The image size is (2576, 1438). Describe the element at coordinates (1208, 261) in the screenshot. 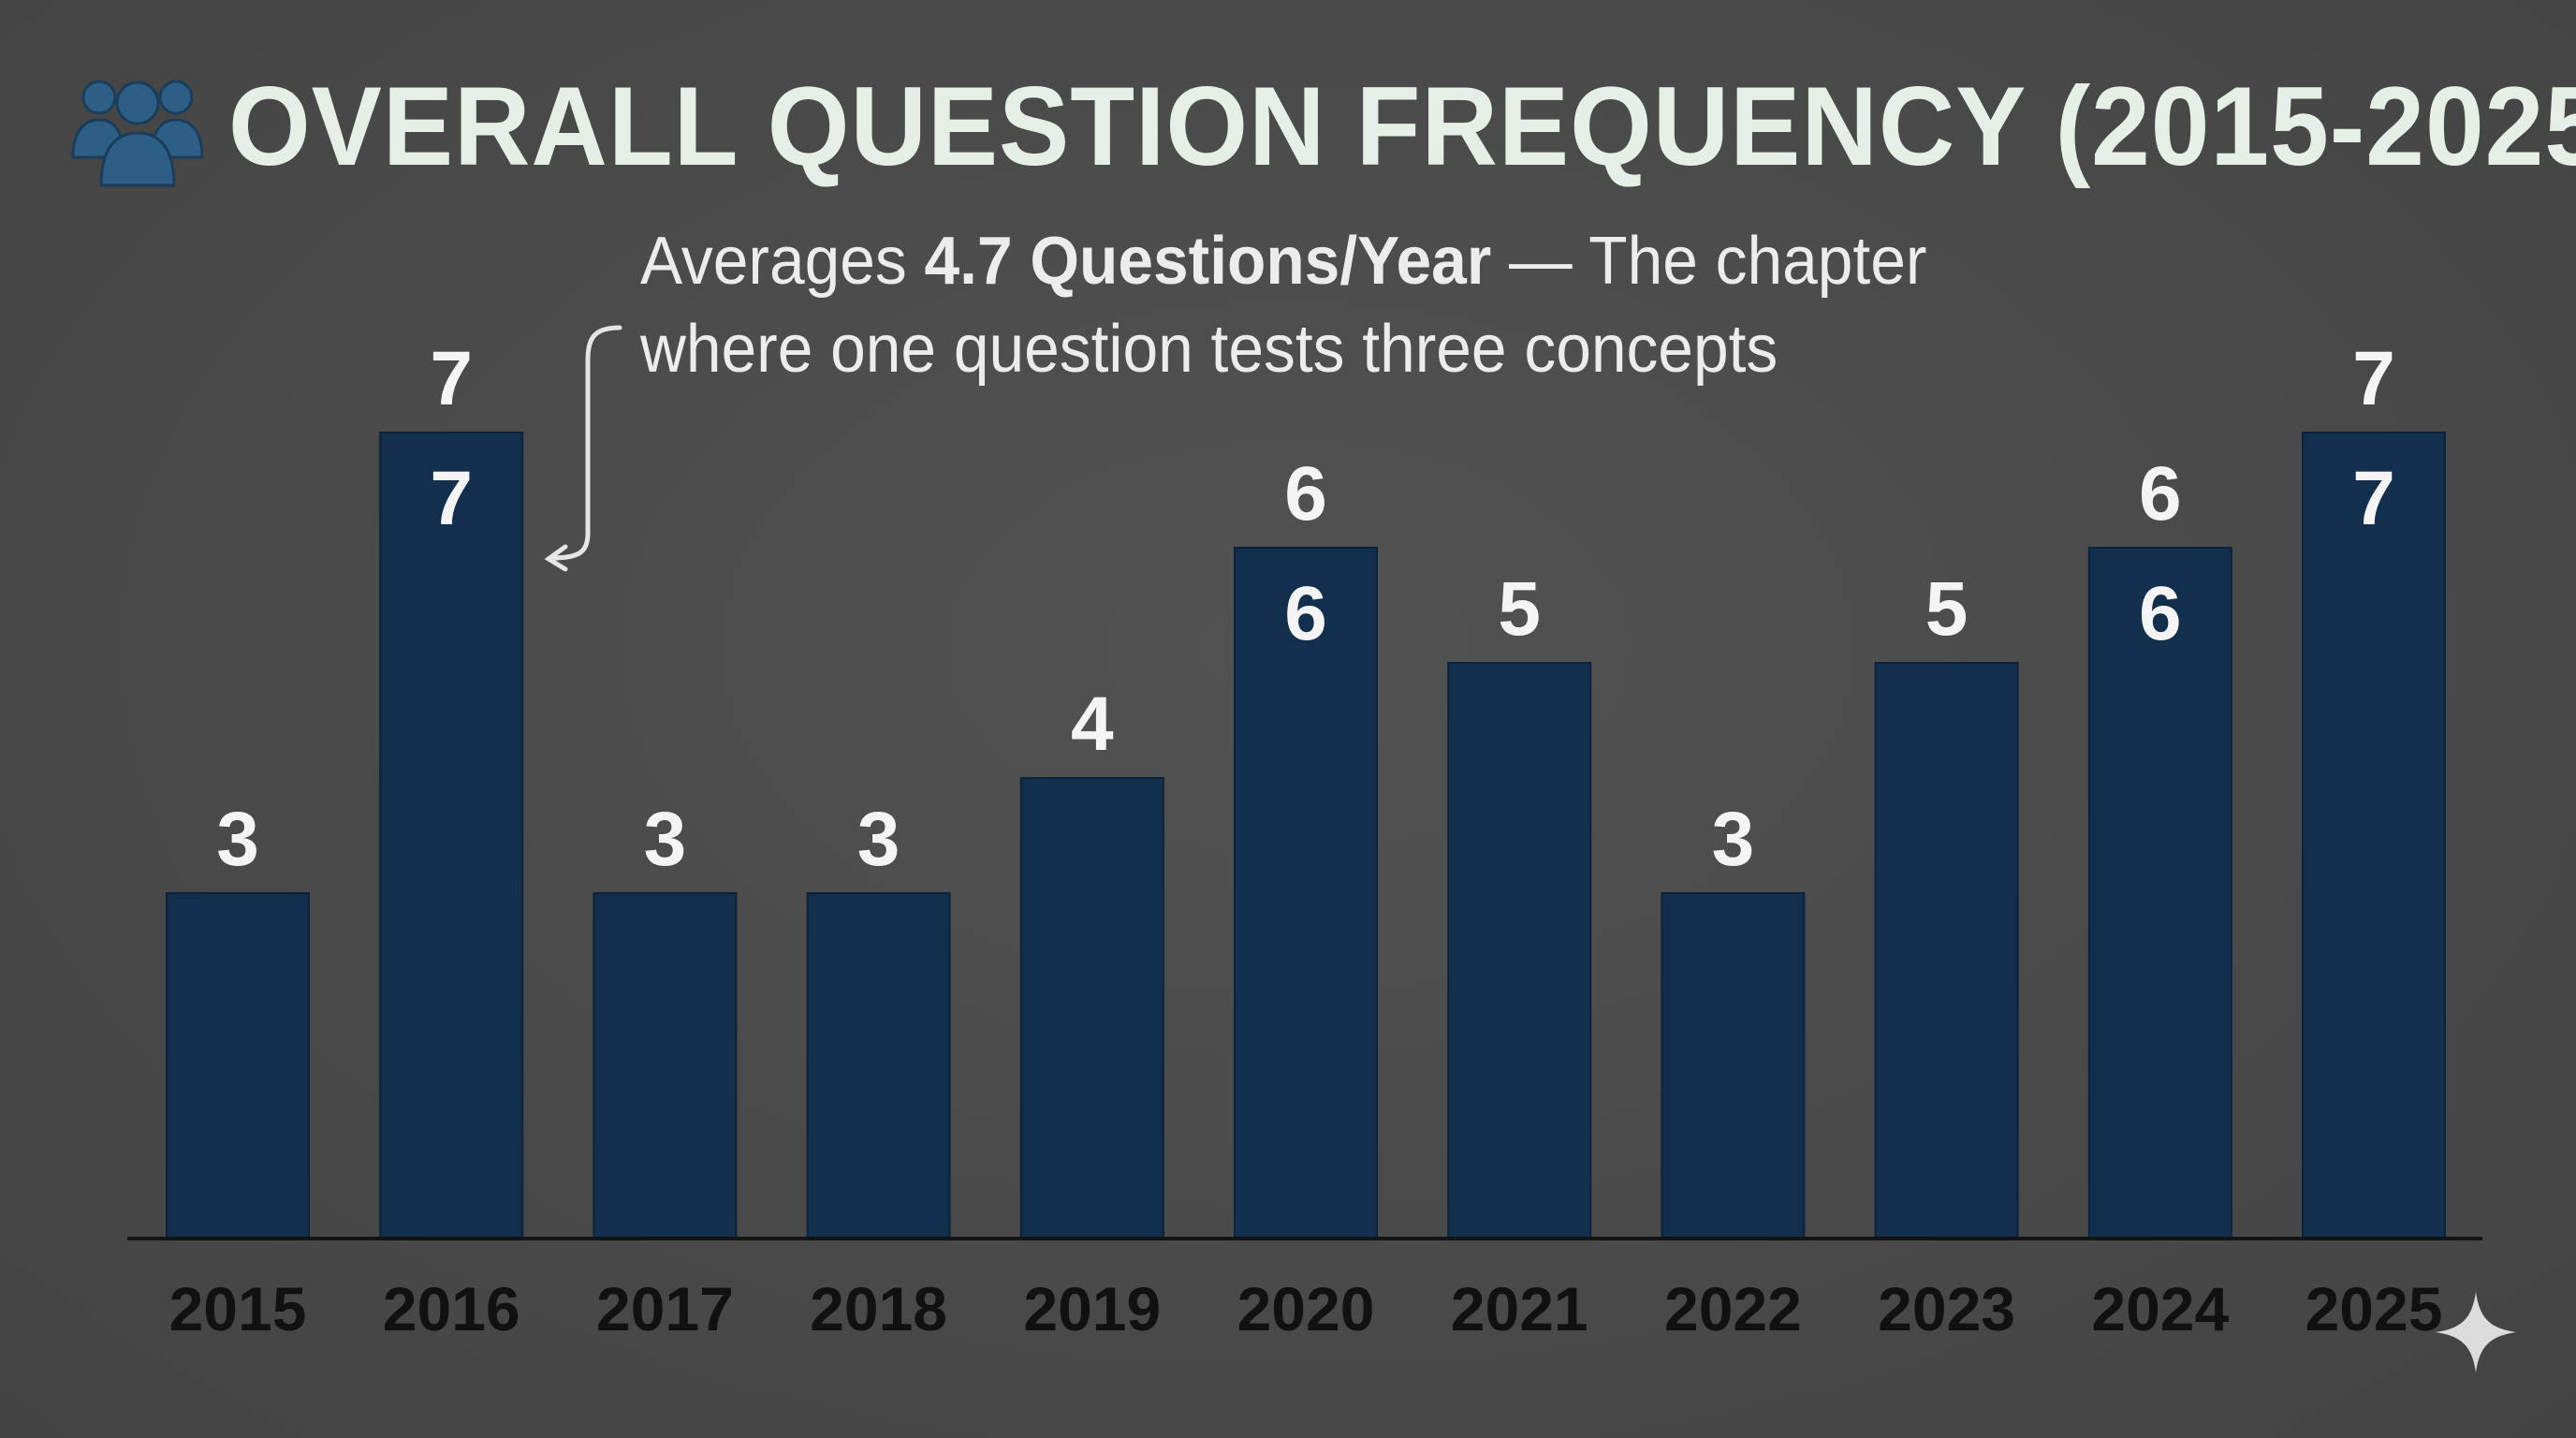

I see `subtitle-highlight: 4.7 Questions/Year` at that location.